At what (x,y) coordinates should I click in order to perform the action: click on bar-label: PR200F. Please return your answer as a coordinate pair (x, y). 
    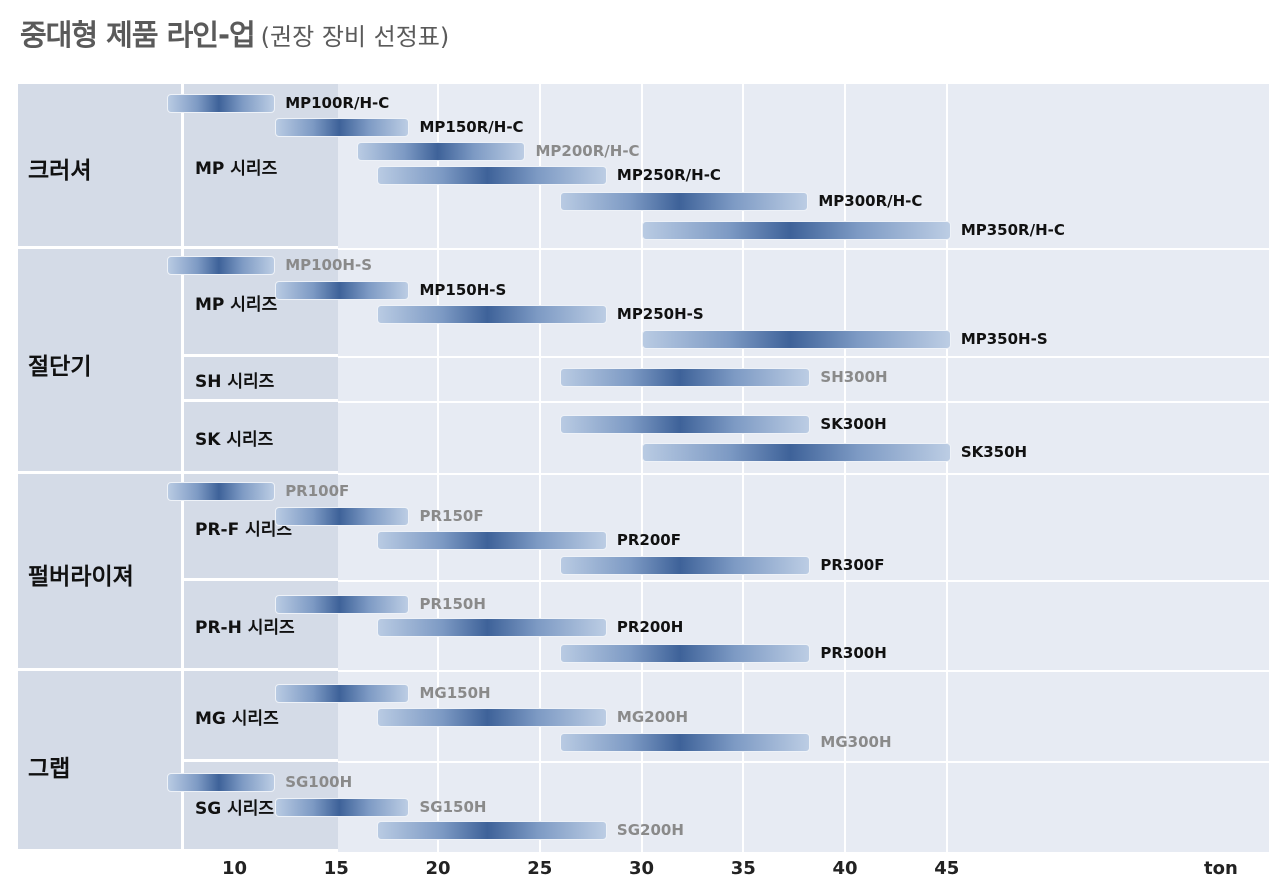
    Looking at the image, I should click on (648, 539).